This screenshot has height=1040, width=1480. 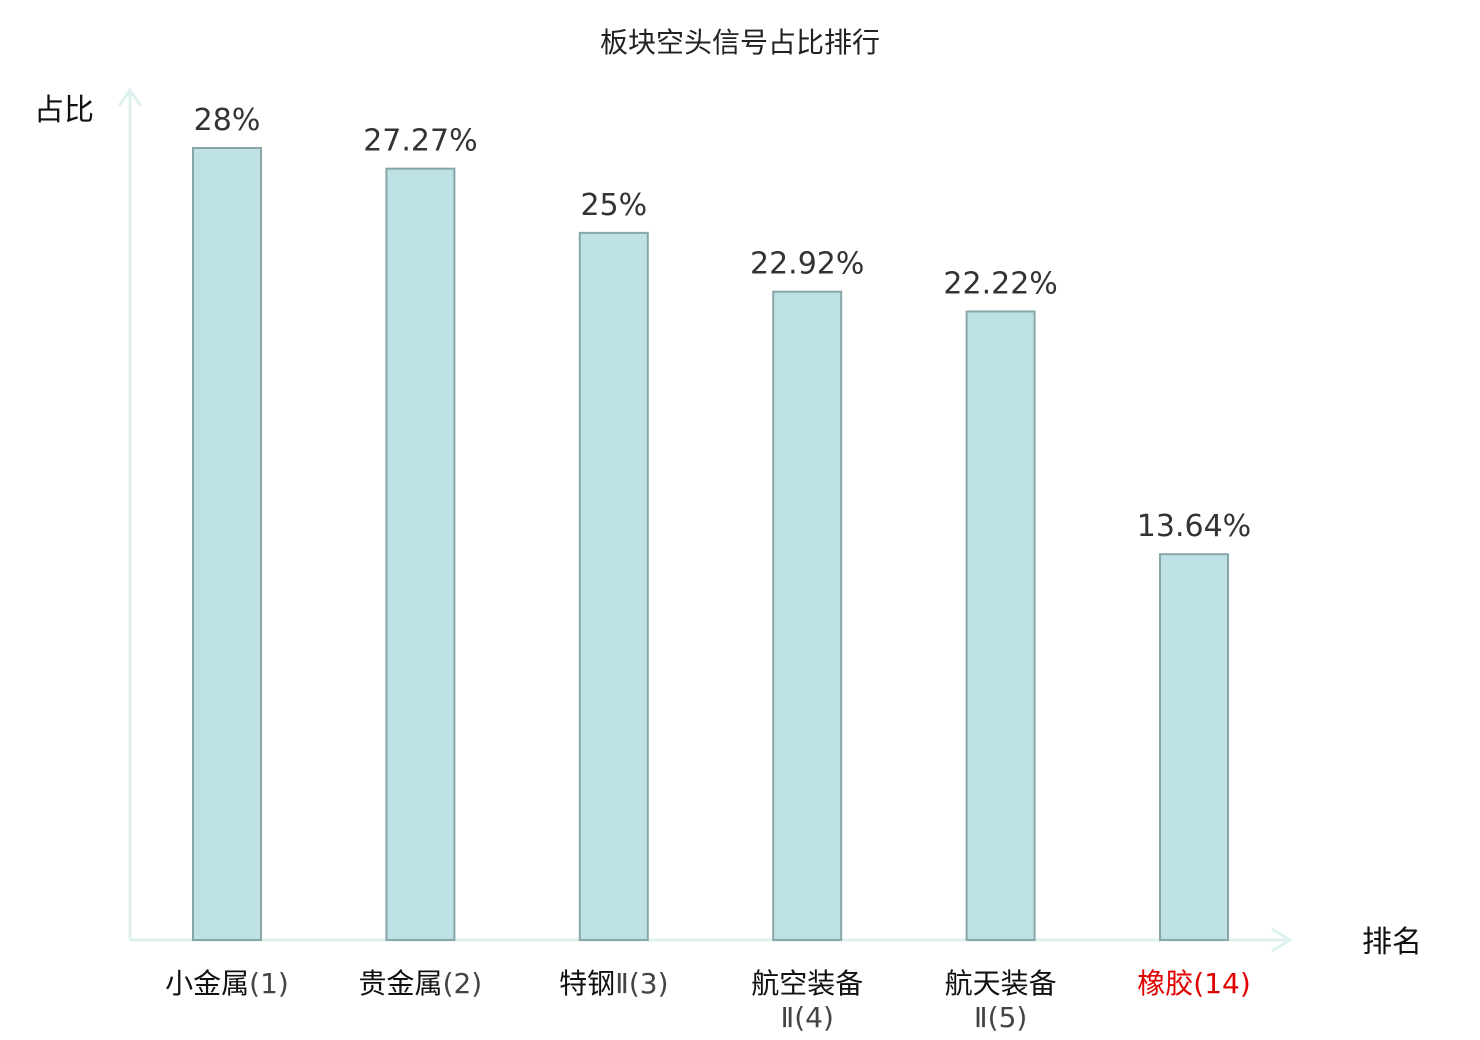 I want to click on category-label-4: 航空装备 Ⅱ(4), so click(x=807, y=1000).